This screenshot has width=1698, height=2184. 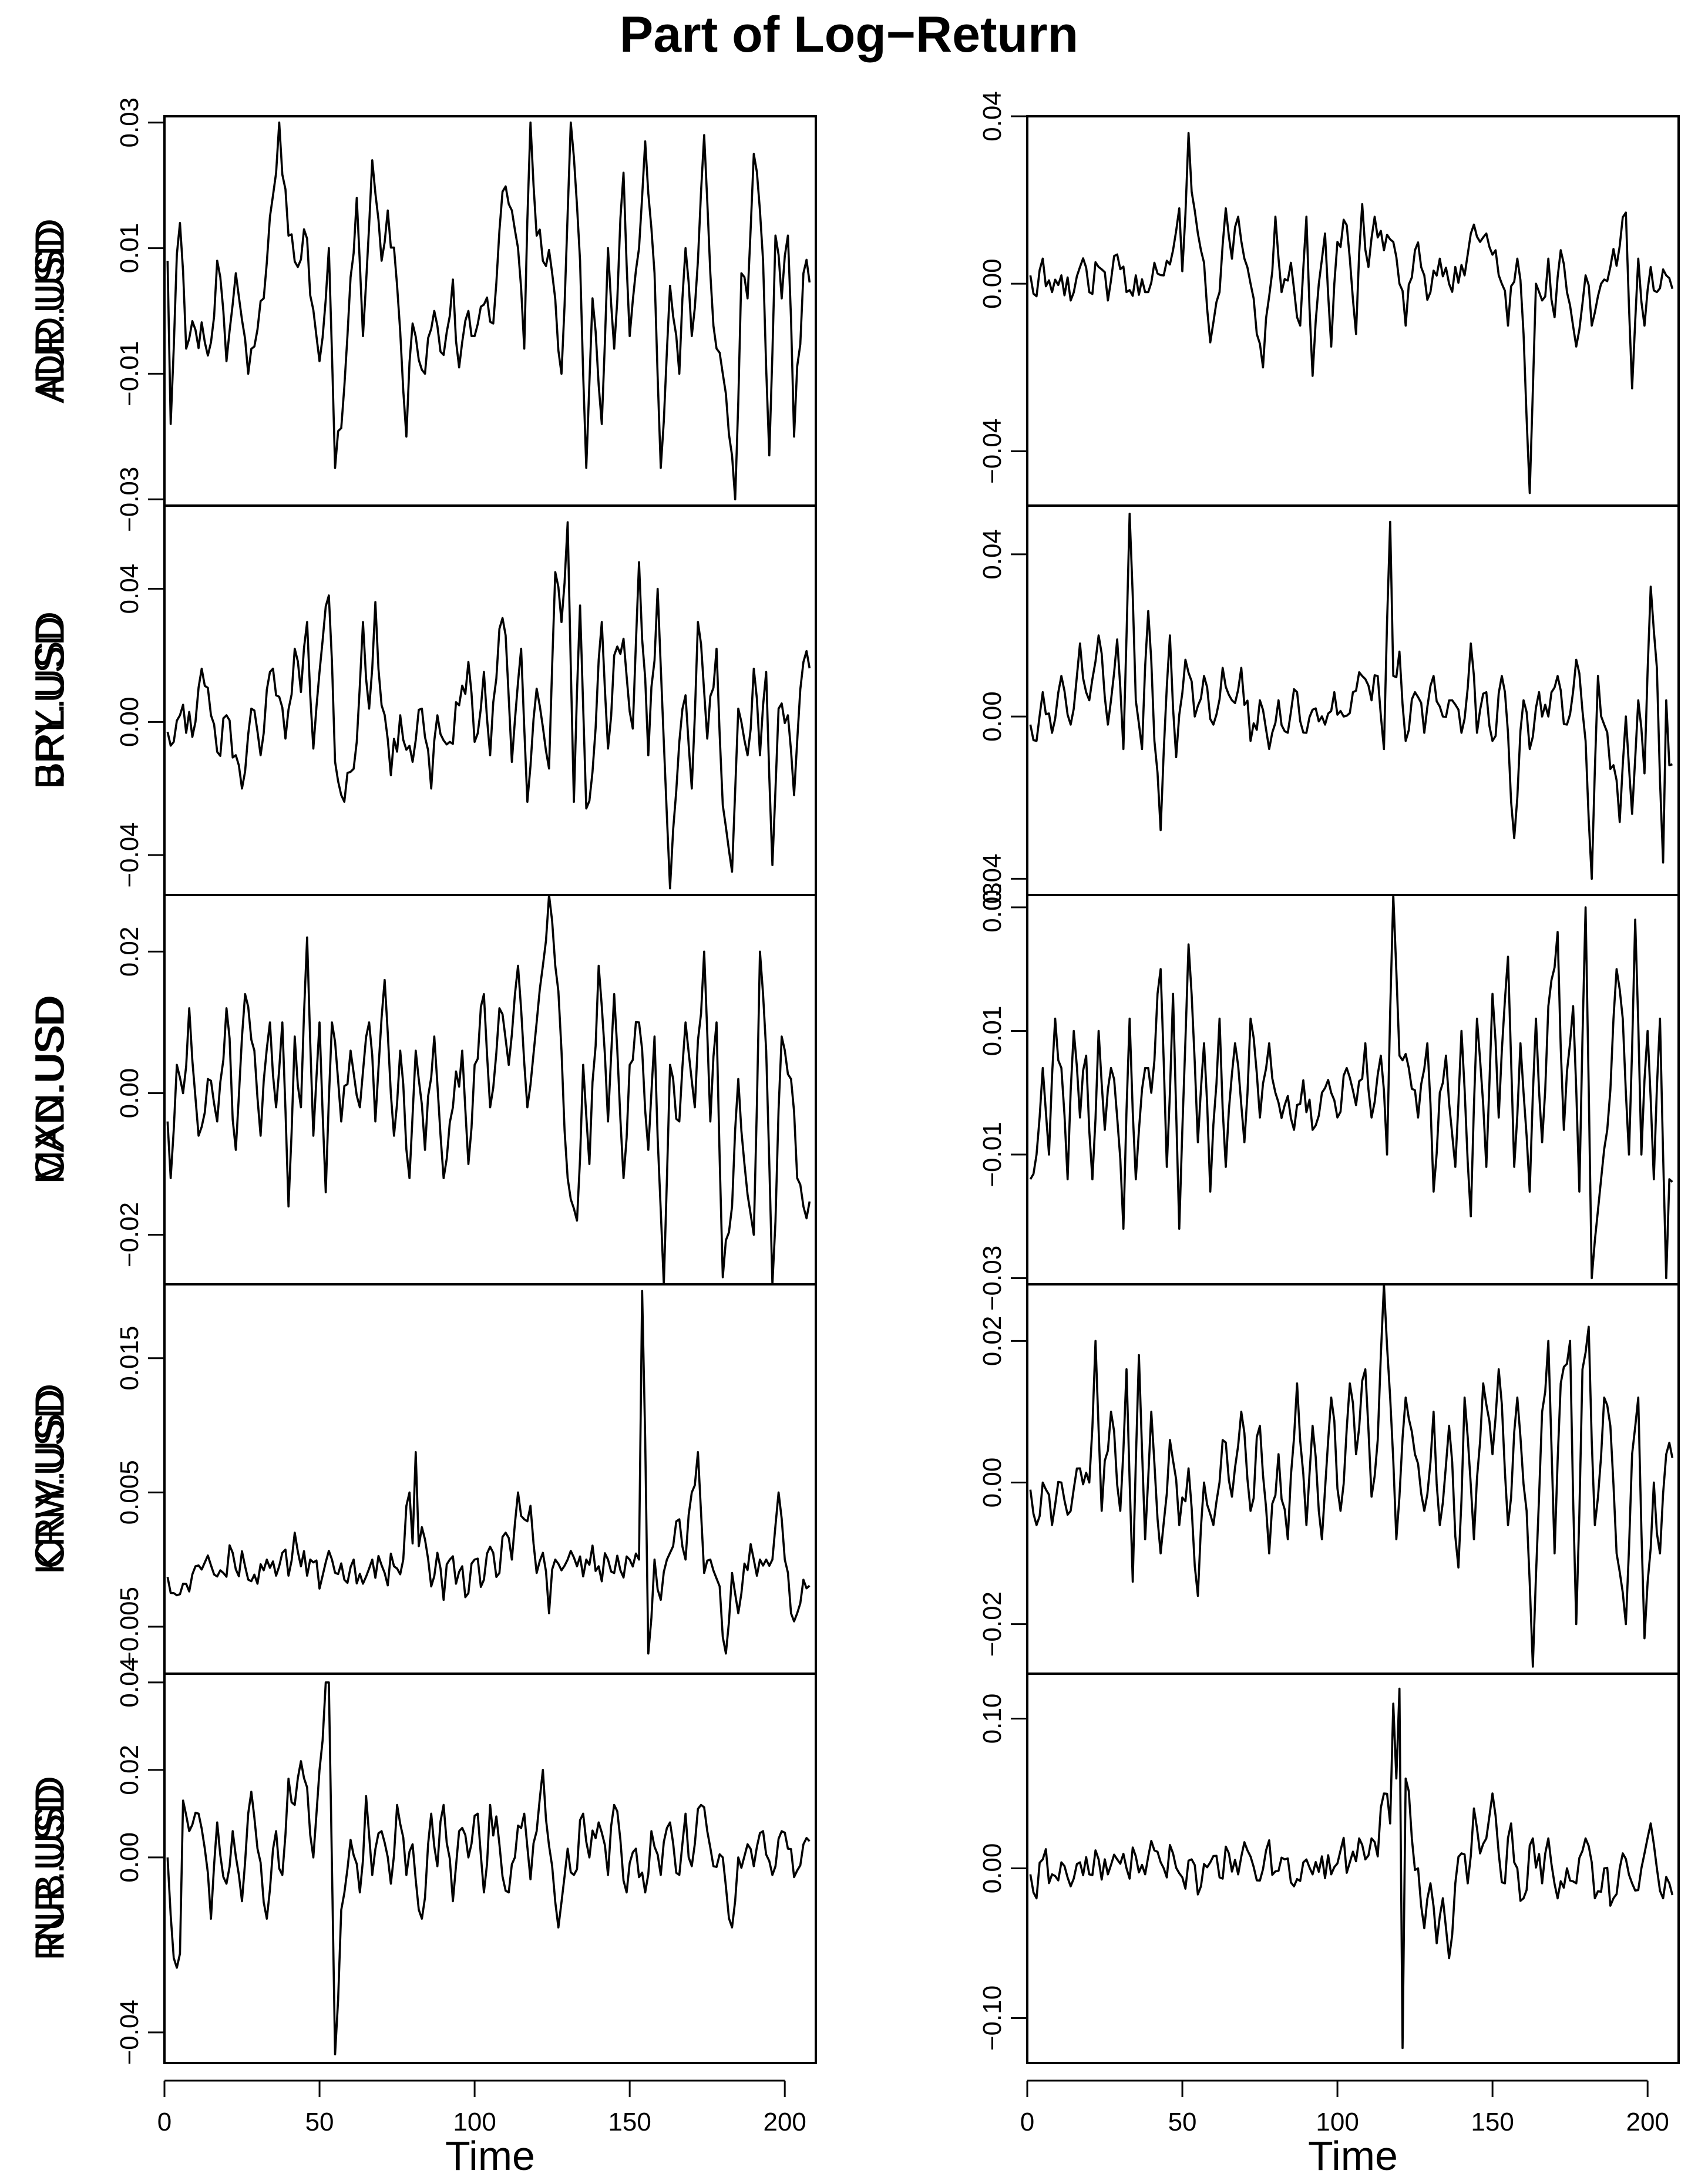 What do you see at coordinates (129, 589) in the screenshot?
I see `y-tick-label-brl-usd: 0.04` at bounding box center [129, 589].